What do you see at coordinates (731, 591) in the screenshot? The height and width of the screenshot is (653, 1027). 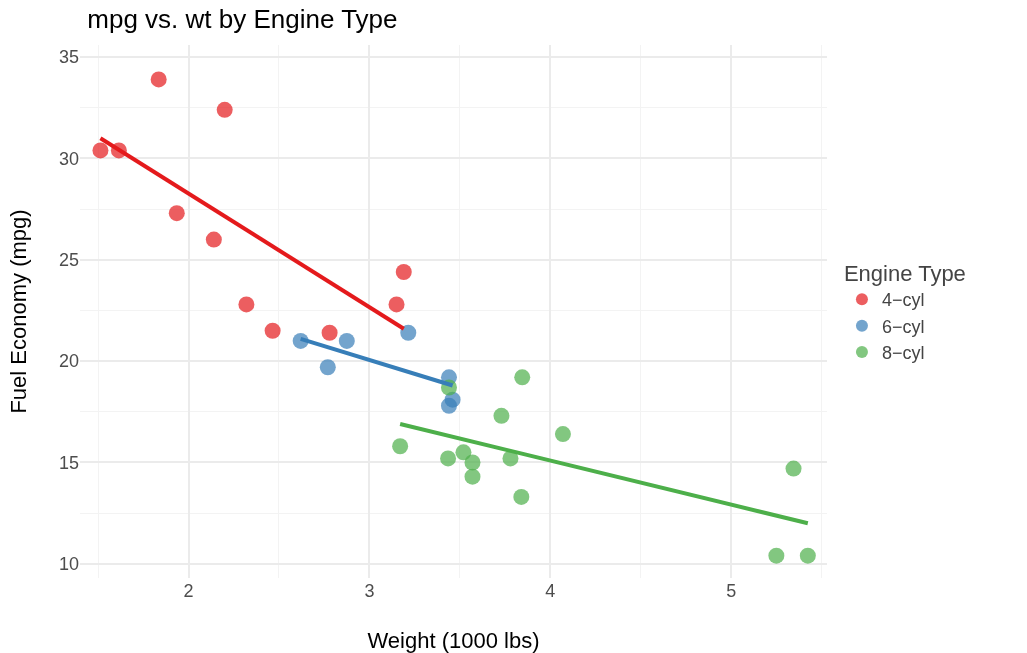 I see `x-tick-label: 5` at bounding box center [731, 591].